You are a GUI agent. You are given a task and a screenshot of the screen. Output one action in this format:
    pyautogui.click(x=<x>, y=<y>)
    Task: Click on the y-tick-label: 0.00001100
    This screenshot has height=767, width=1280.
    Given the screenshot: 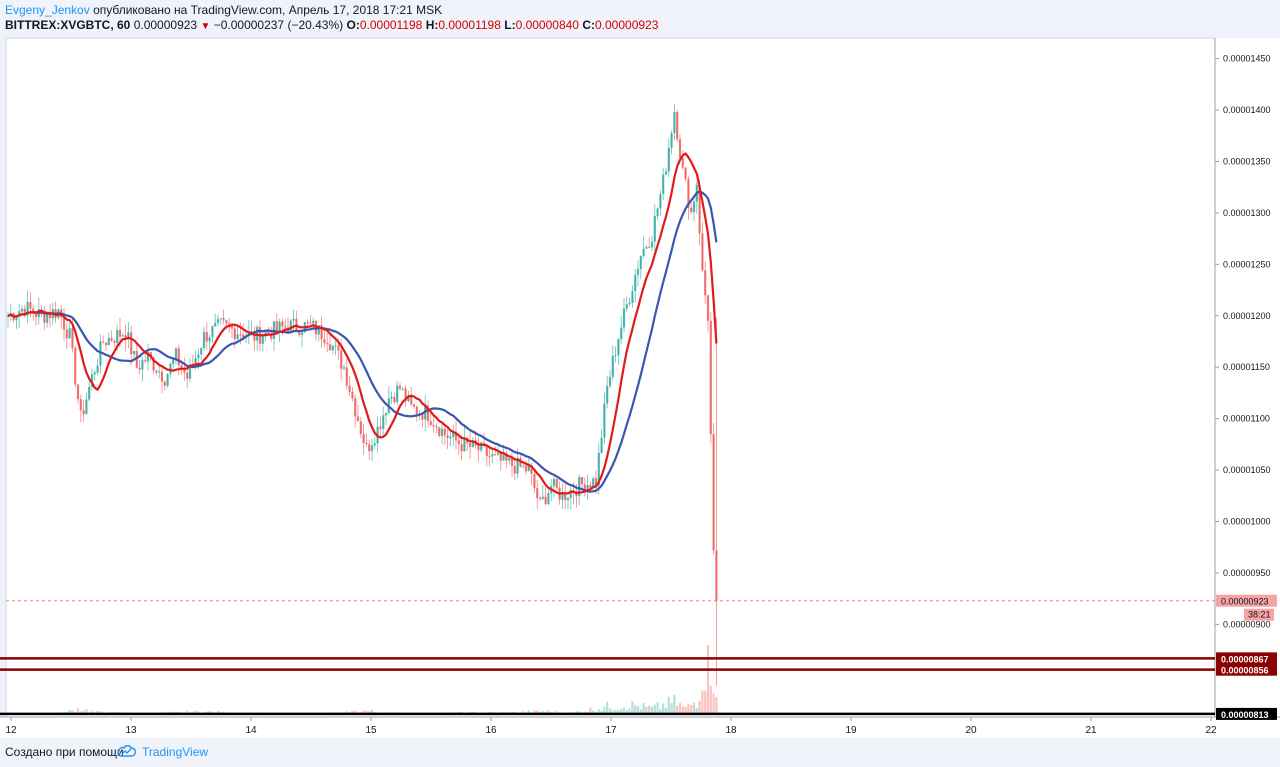 What is the action you would take?
    pyautogui.click(x=1246, y=419)
    